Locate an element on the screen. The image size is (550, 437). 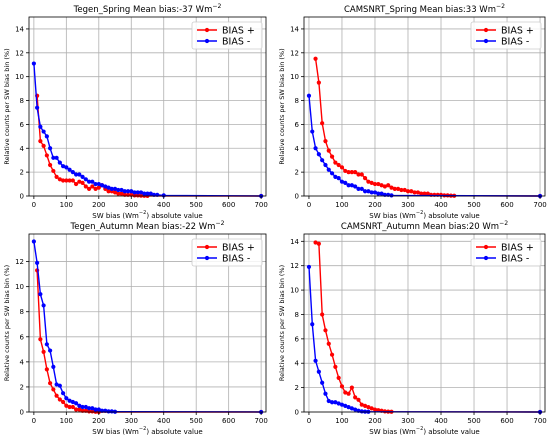
legend-box is located at coordinates (506, 35).